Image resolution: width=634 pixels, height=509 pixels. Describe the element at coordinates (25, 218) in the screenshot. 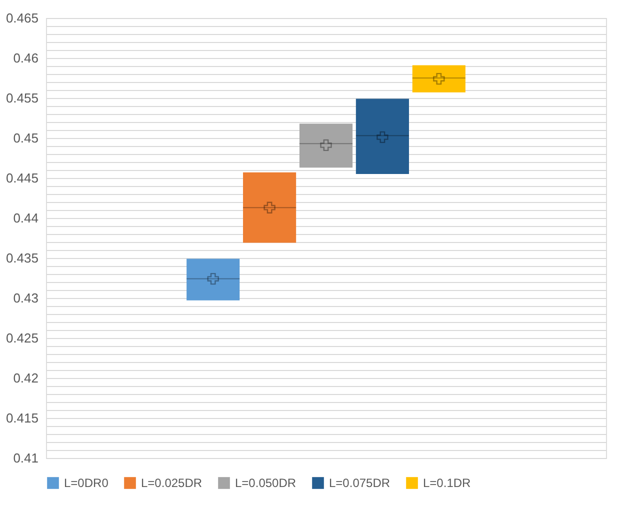

I see `y-tick-label: 0.44` at that location.